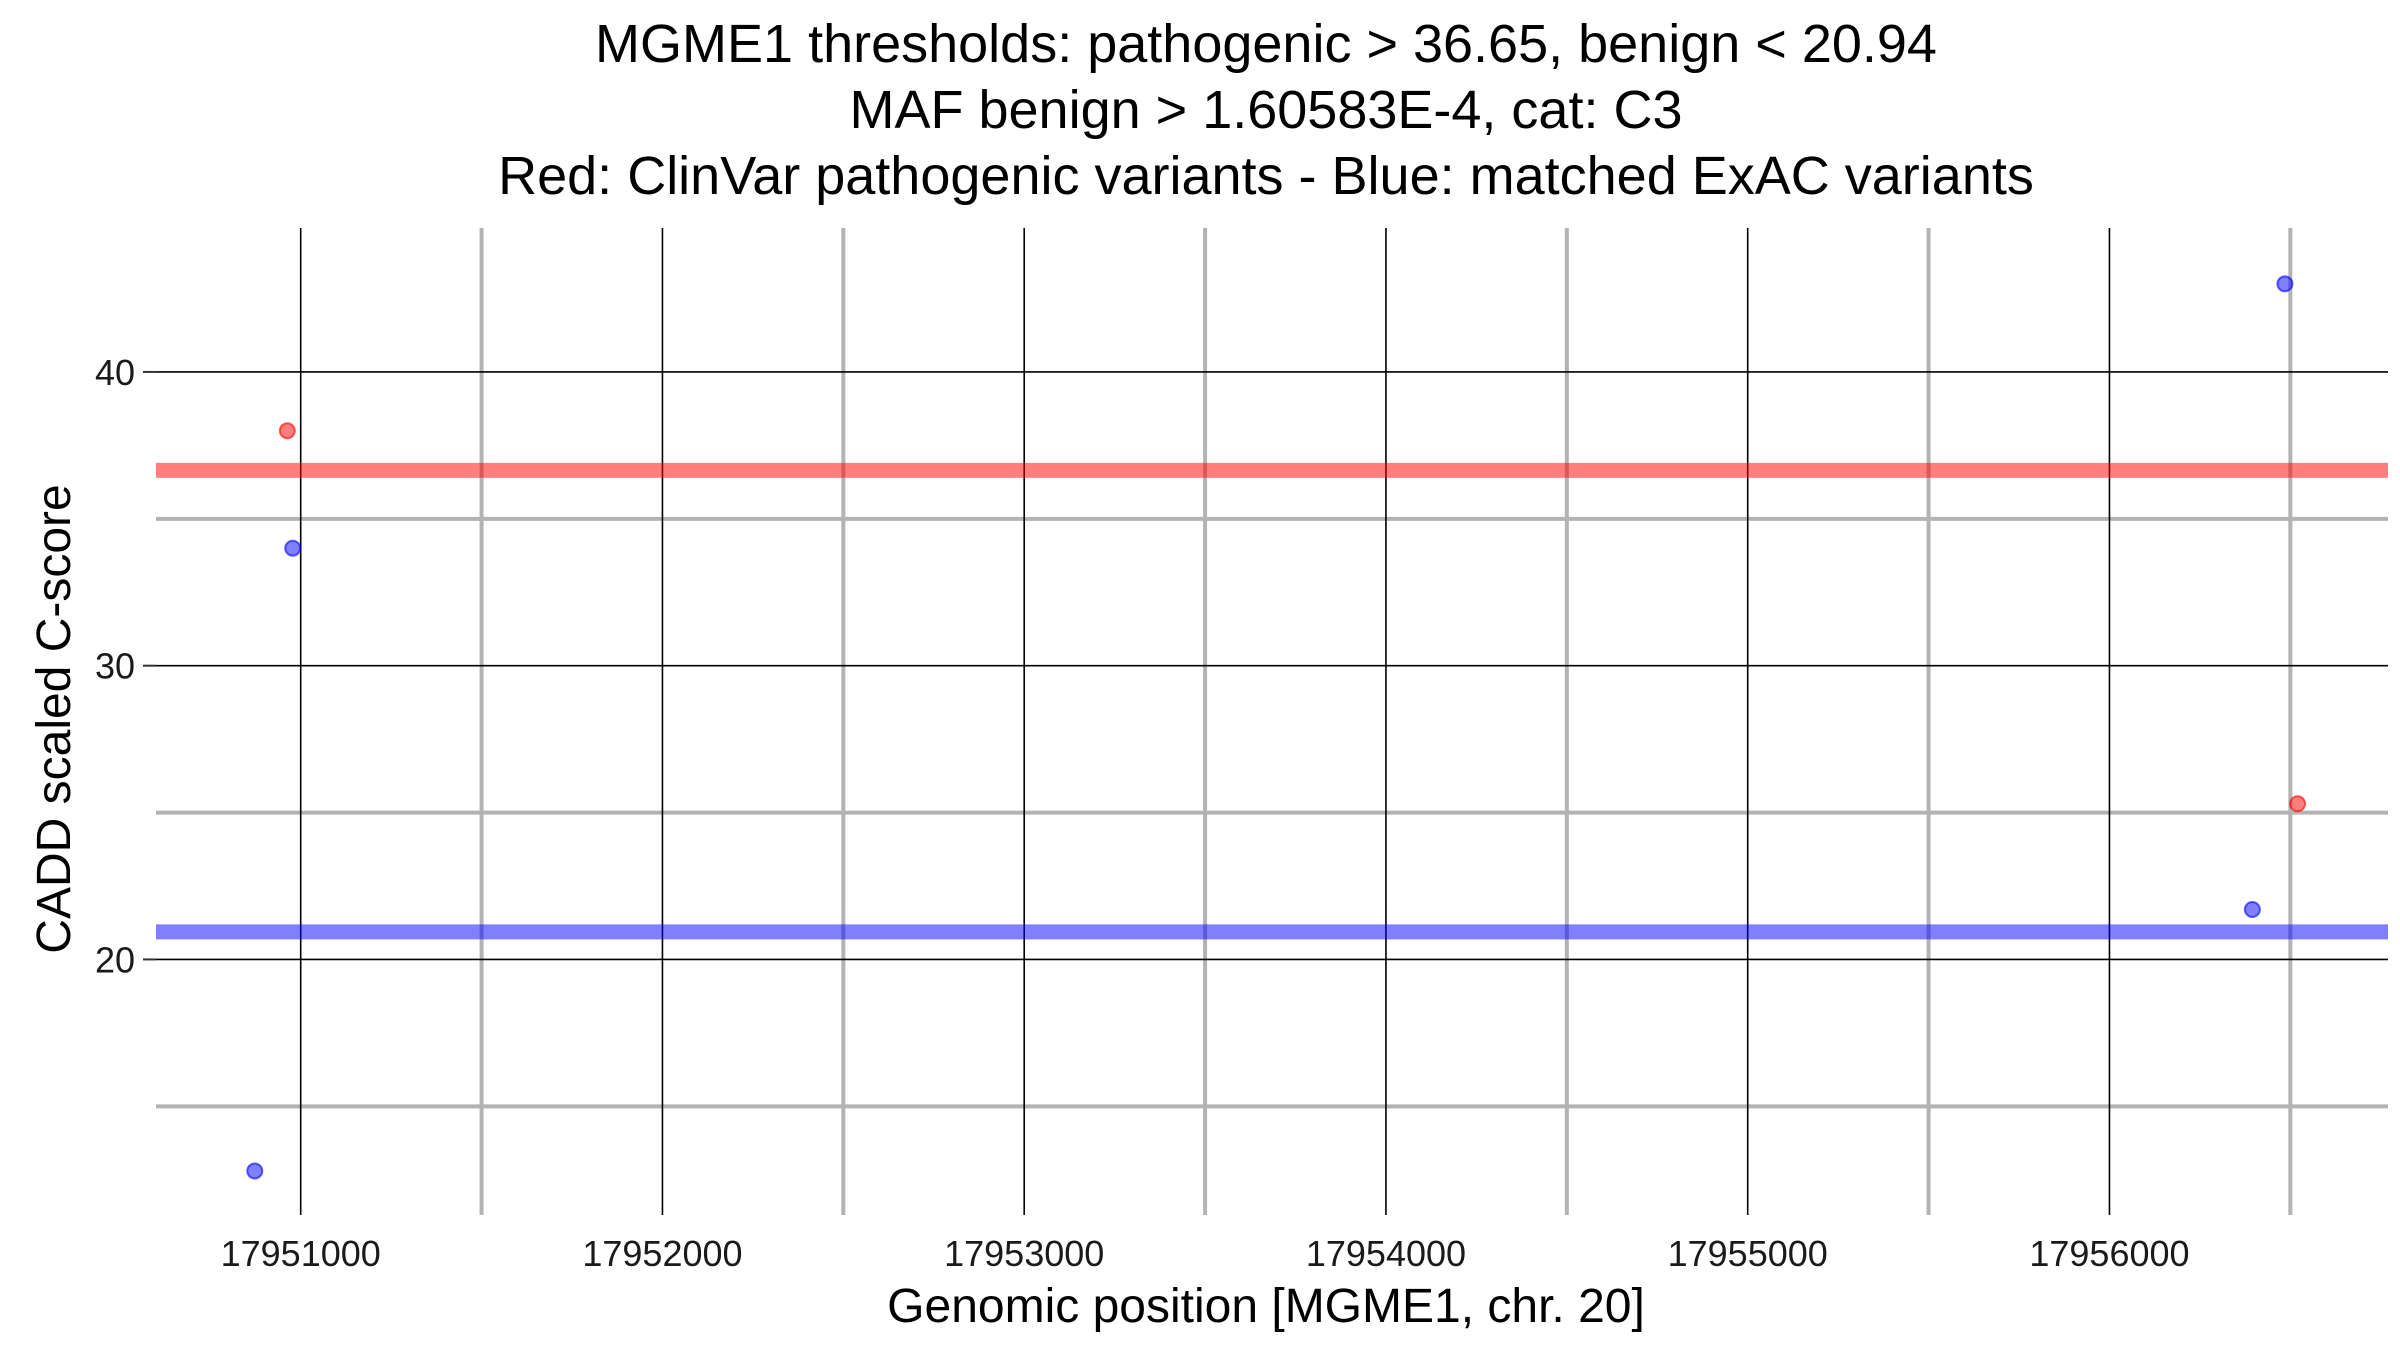  Describe the element at coordinates (301, 1253) in the screenshot. I see `x-tick-label-0: 17951000` at that location.